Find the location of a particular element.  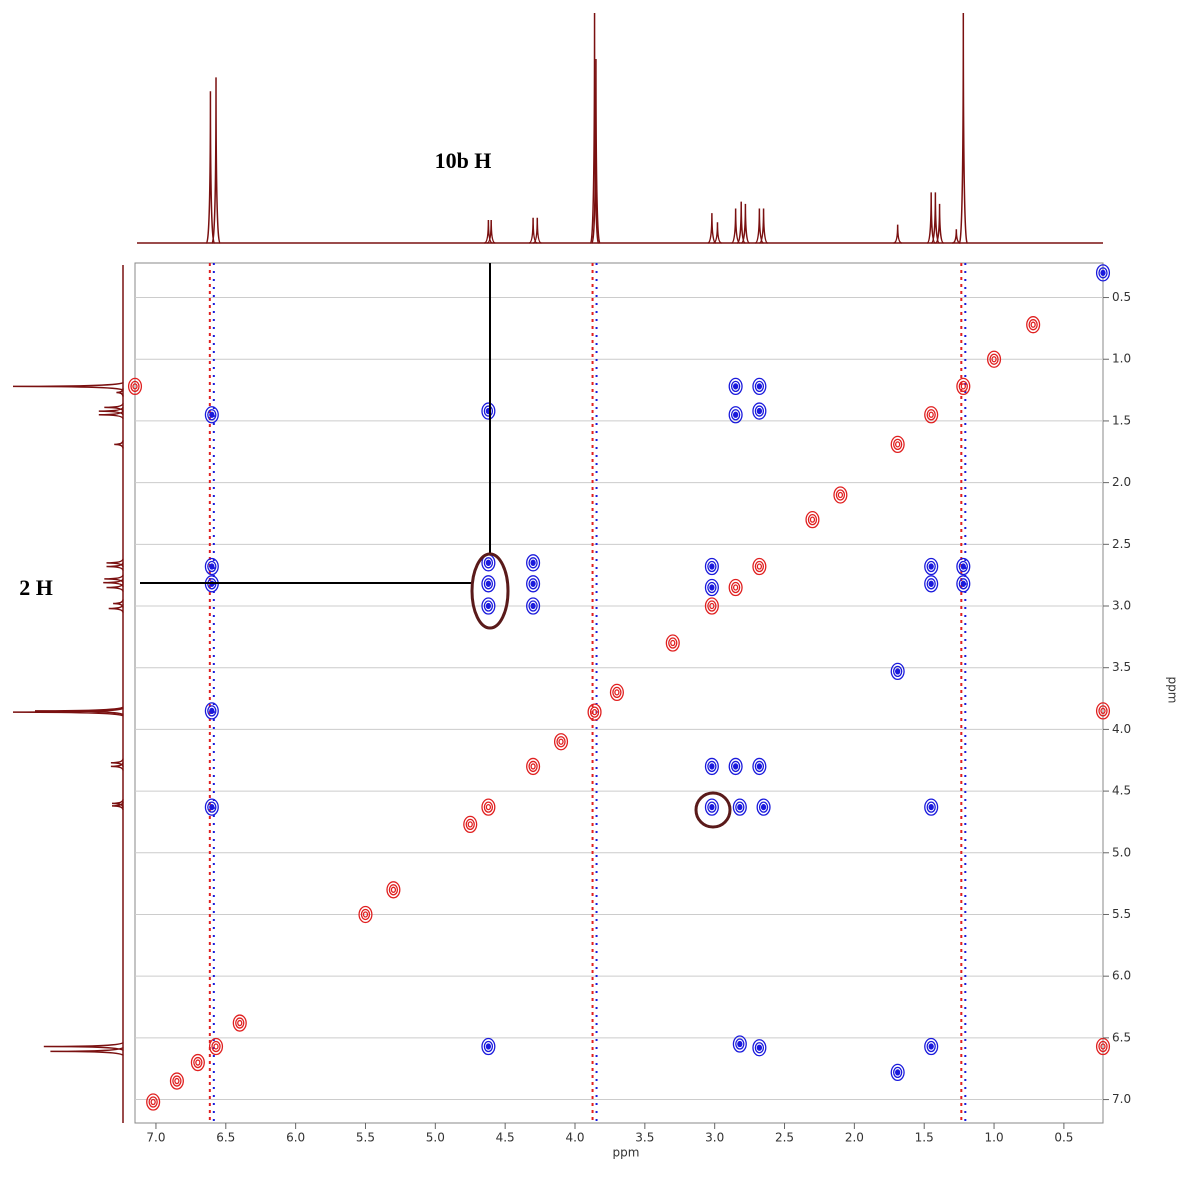

x-tick-label: 6.5 is located at coordinates (225, 1138).